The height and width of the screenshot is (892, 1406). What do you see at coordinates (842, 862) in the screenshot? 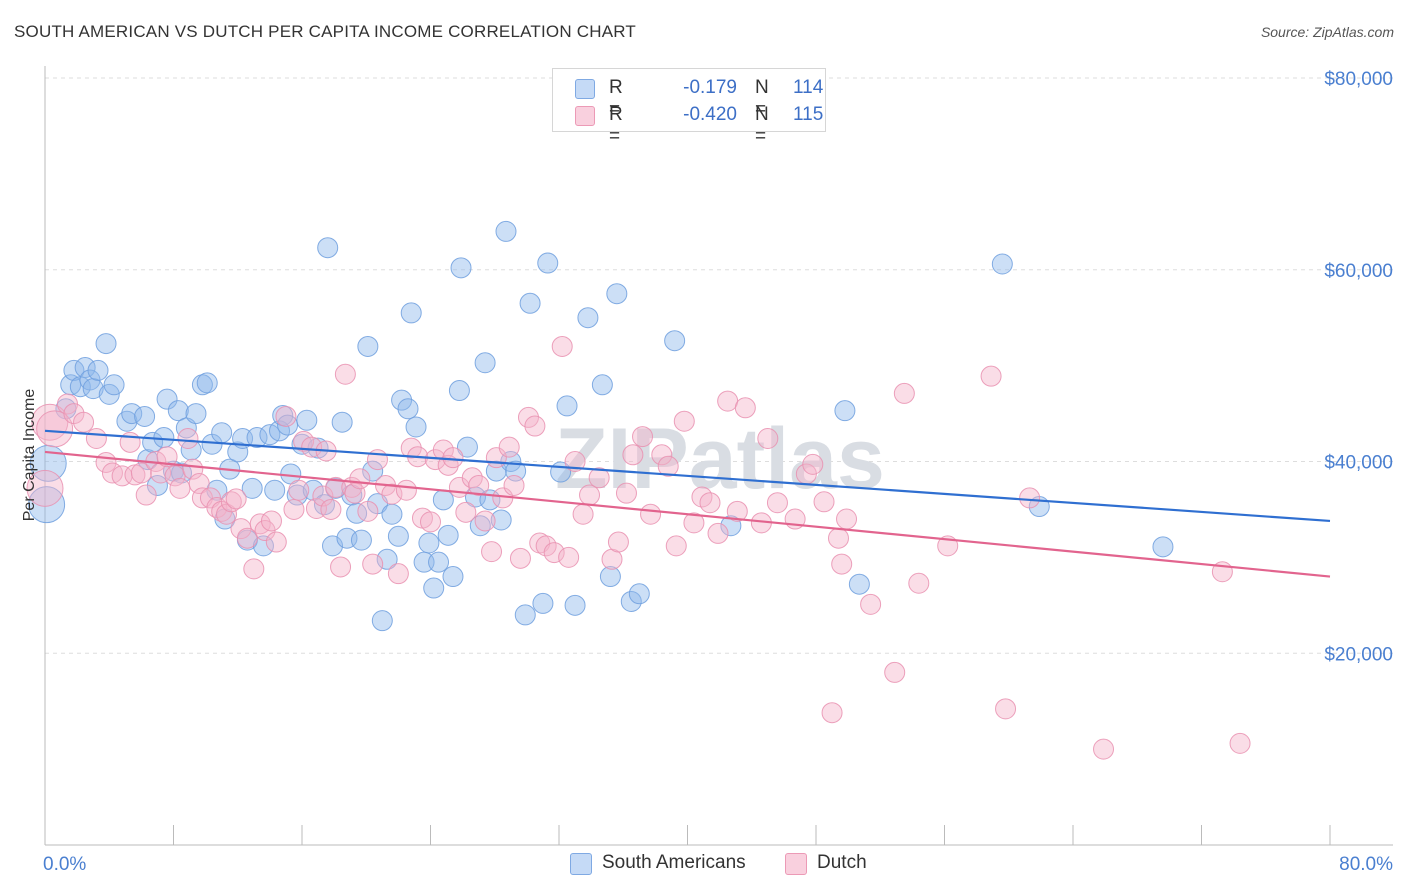
I see `dutch-legend-label: Dutch` at bounding box center [842, 862].